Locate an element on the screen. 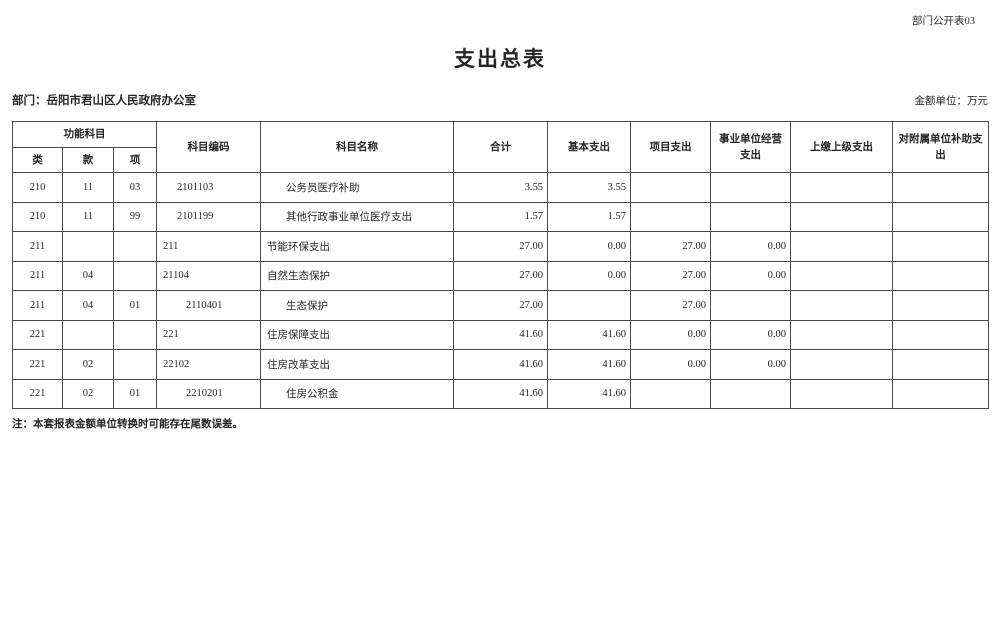 The height and width of the screenshot is (635, 1000). table-row: 210 11 99 2101199 其他行政事业单位医疗支出 1.57 1.57 is located at coordinates (501, 216).